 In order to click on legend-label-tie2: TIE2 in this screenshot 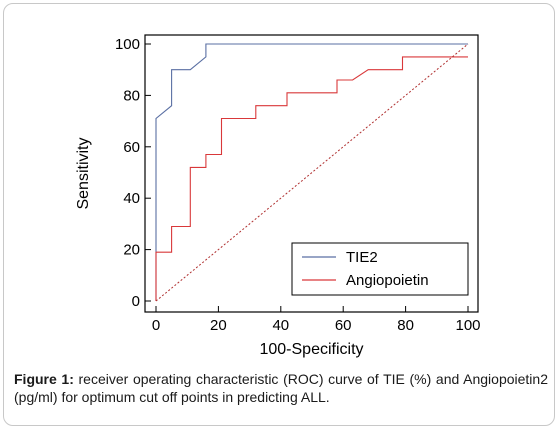, I will do `click(362, 257)`.